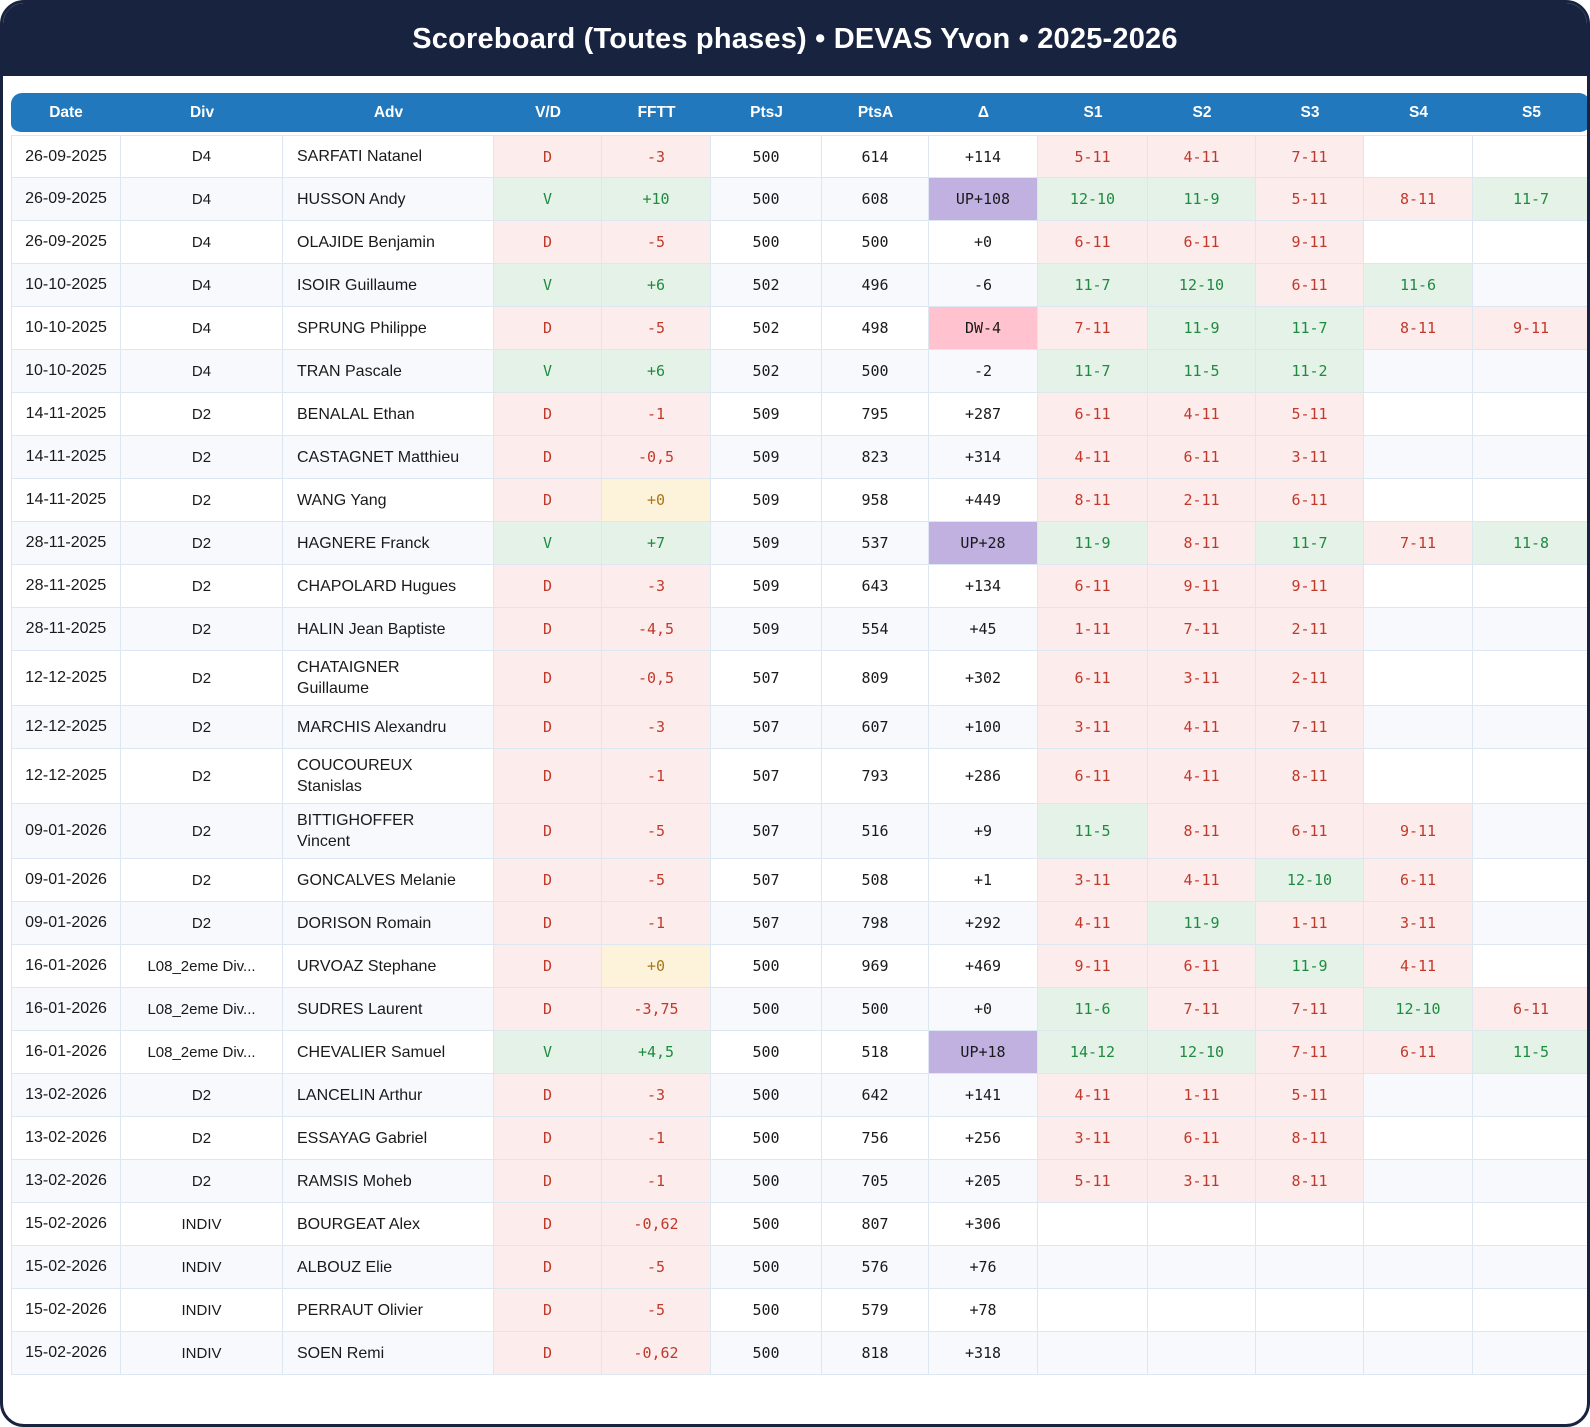 This screenshot has height=1427, width=1590. I want to click on points-adversary-cell: 614, so click(875, 156).